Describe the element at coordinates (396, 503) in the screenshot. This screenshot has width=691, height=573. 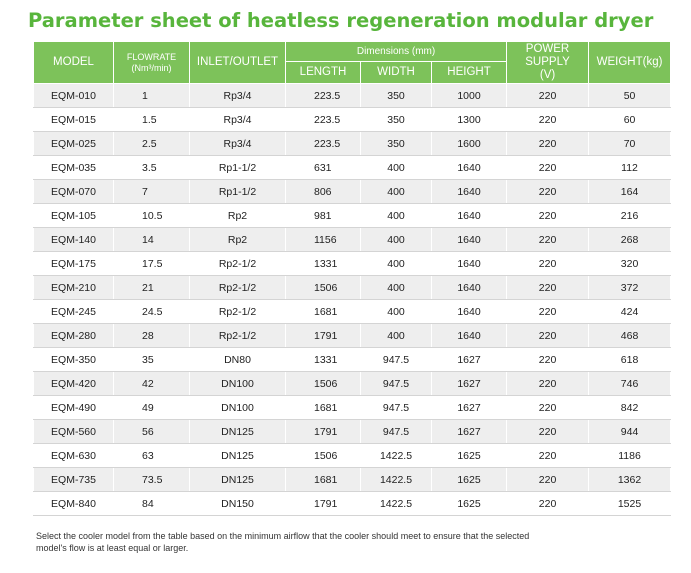
I see `cell-width: 1422.5` at that location.